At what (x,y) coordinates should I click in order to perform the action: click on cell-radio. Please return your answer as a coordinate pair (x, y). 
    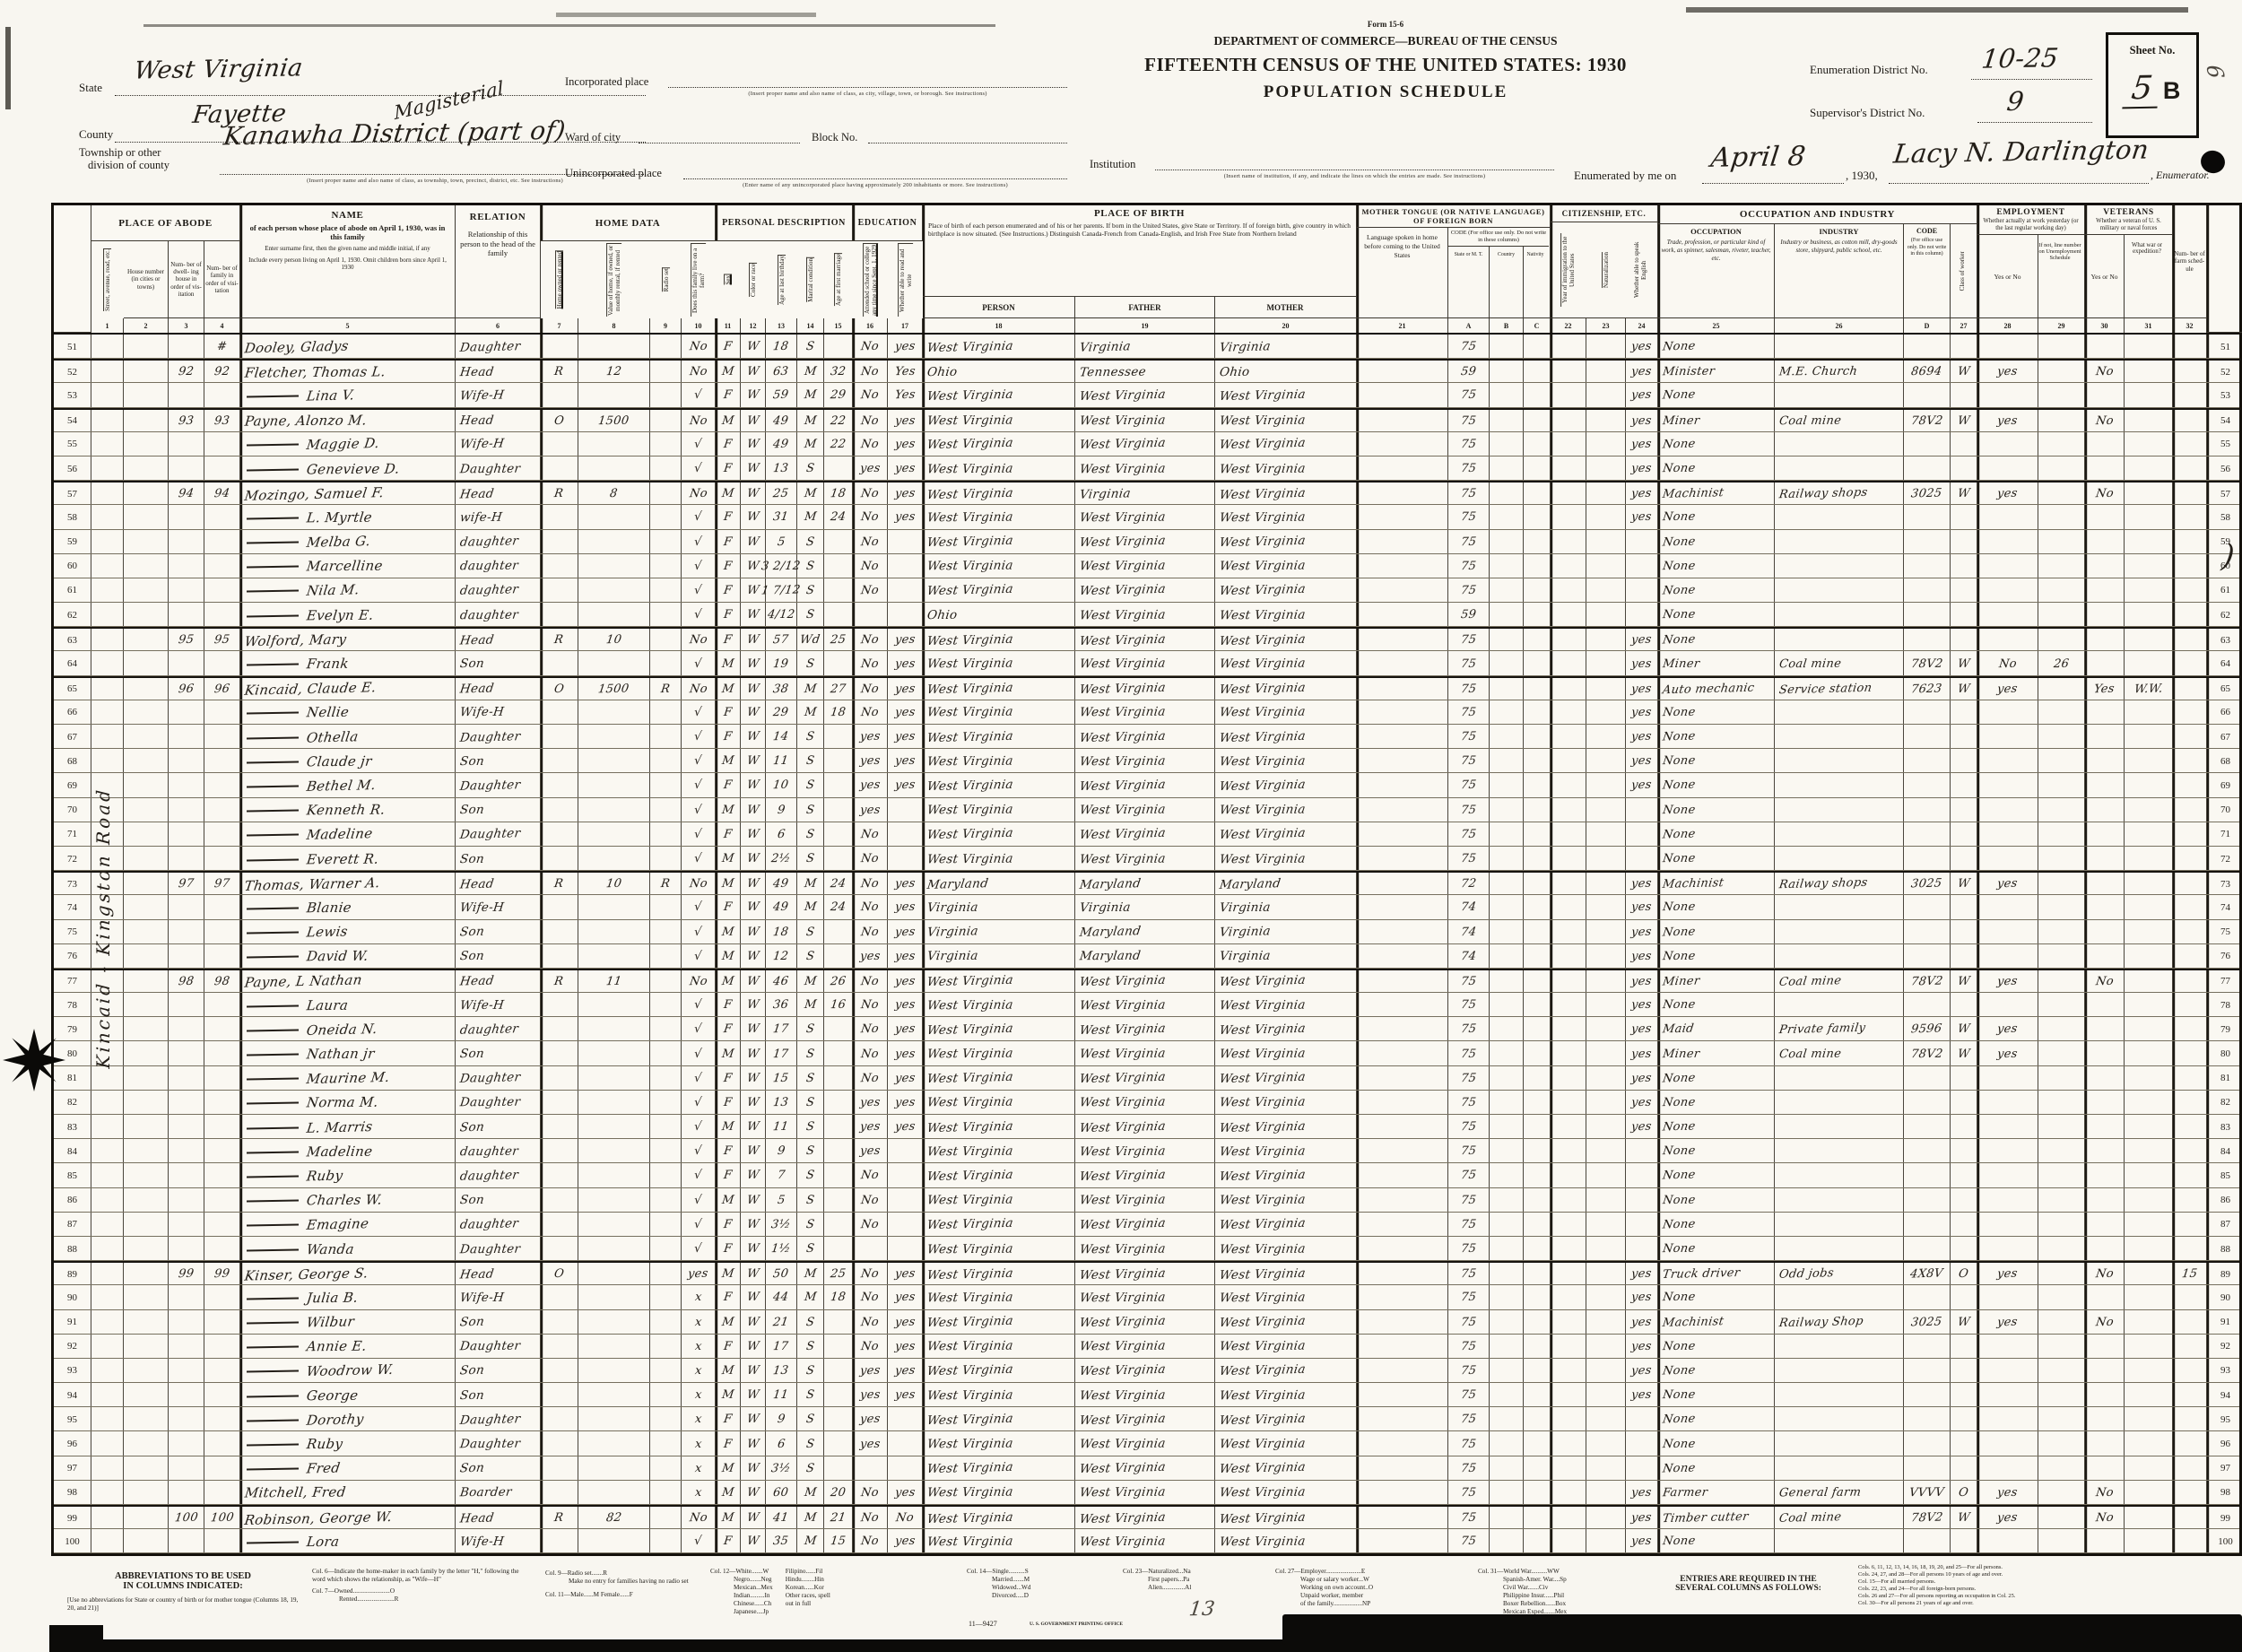
    Looking at the image, I should click on (666, 1274).